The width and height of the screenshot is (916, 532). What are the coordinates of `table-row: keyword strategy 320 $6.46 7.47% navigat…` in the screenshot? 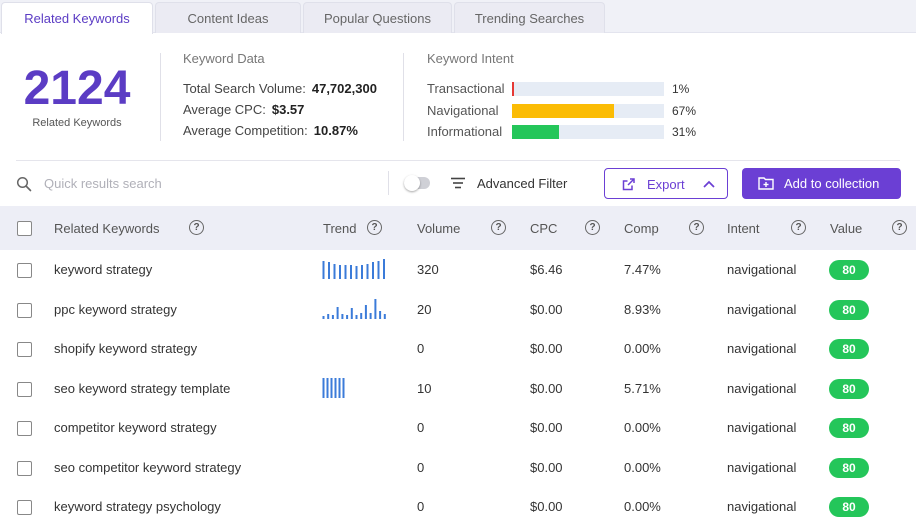 It's located at (458, 270).